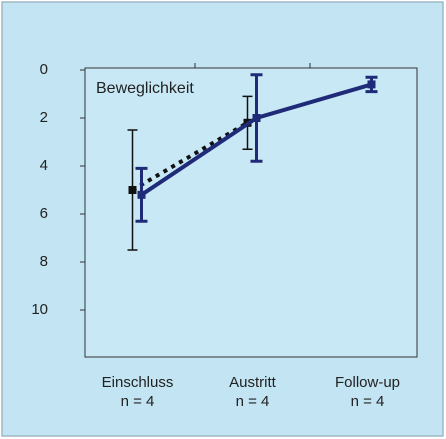 This screenshot has height=439, width=446. I want to click on y-tick-label: 6, so click(44, 213).